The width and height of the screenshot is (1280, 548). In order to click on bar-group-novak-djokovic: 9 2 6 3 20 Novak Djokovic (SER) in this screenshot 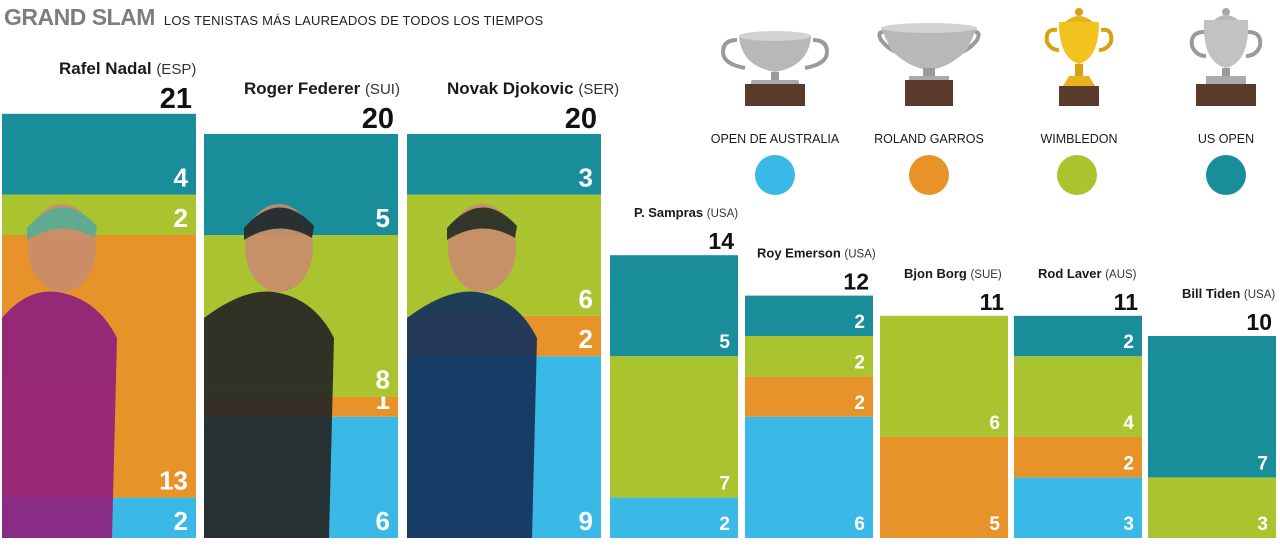, I will do `click(513, 308)`.